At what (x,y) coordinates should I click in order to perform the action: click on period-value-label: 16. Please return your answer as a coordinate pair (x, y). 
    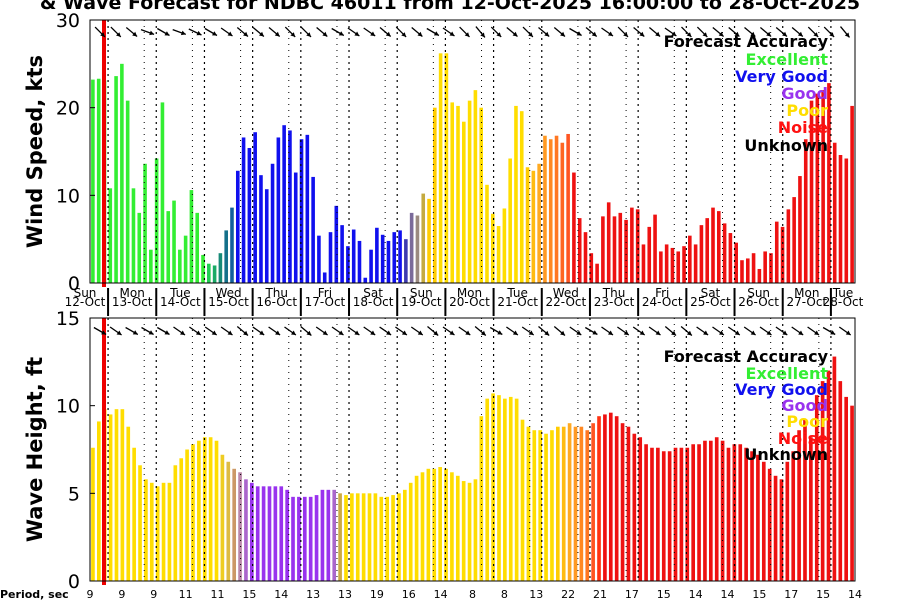
    Looking at the image, I should click on (409, 594).